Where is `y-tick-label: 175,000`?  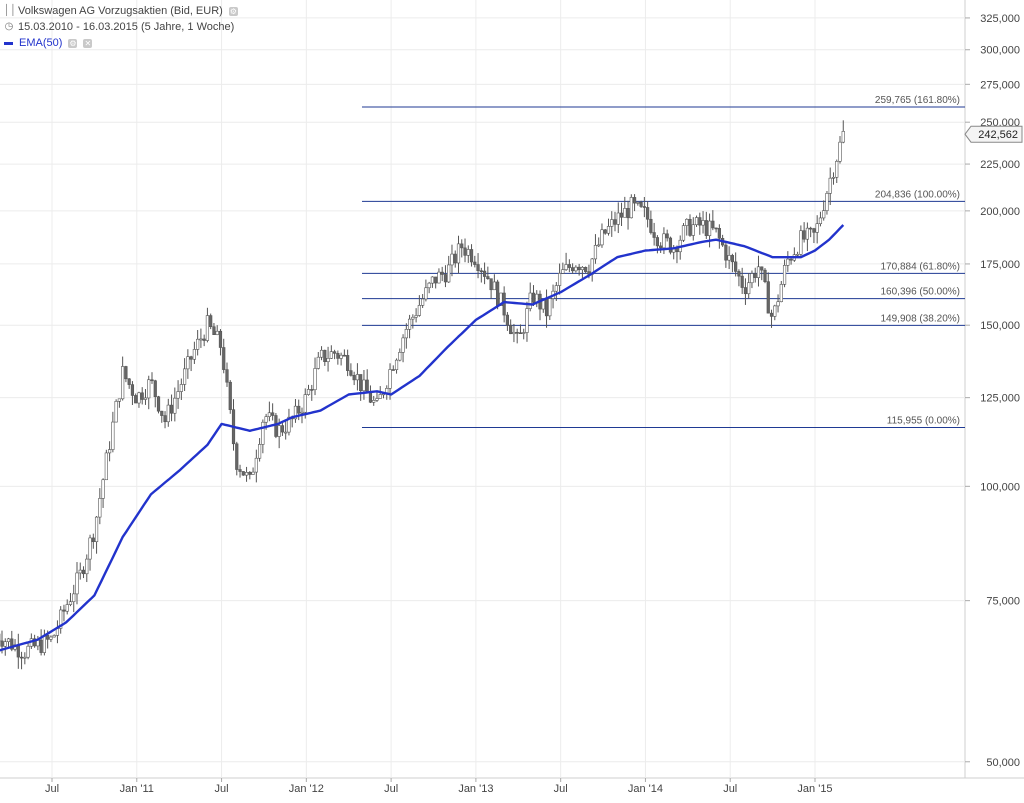
y-tick-label: 175,000 is located at coordinates (1000, 265).